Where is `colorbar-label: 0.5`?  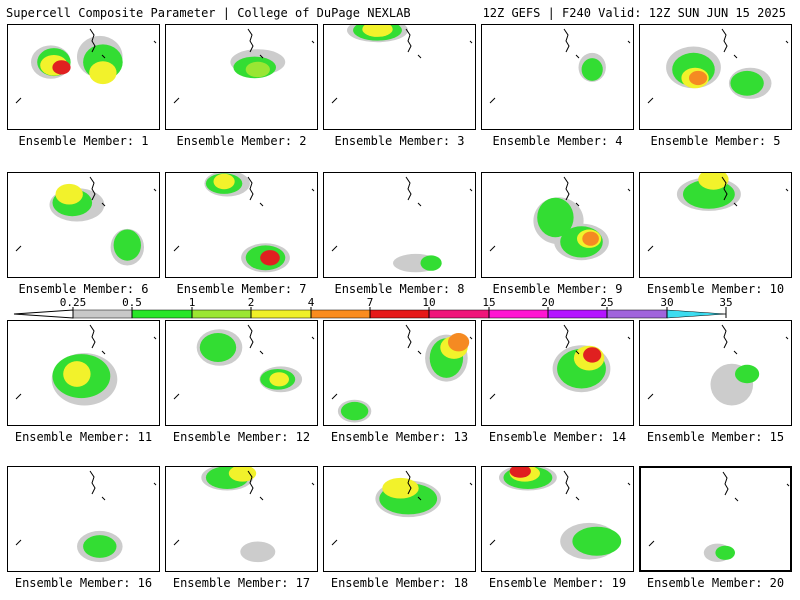 colorbar-label: 0.5 is located at coordinates (132, 302).